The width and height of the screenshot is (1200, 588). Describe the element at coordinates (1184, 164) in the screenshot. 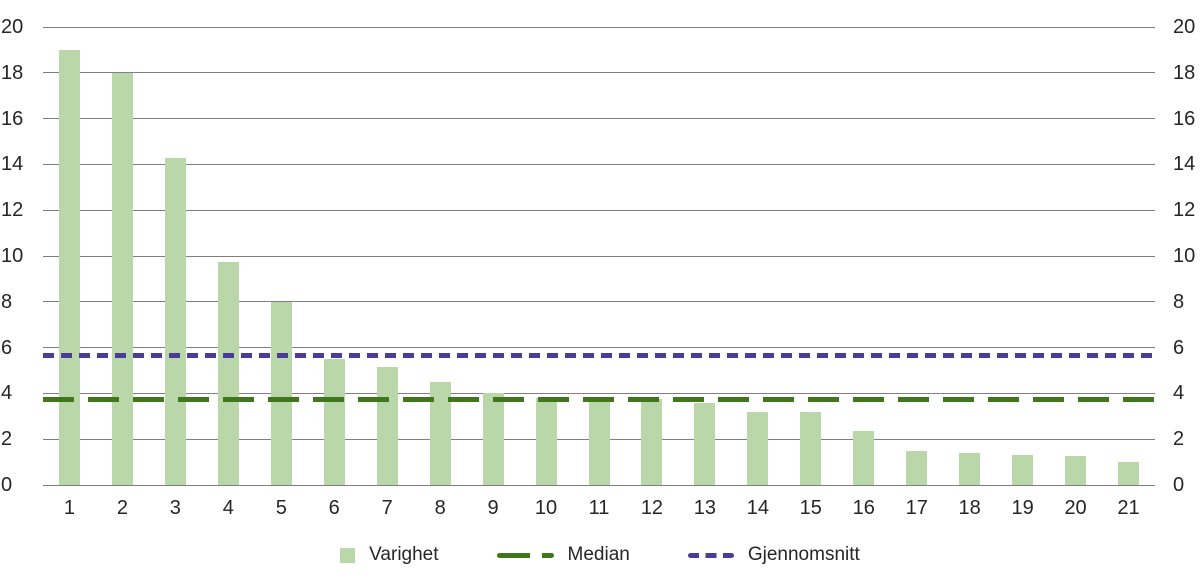

I see `ytick-right-14: 14` at that location.